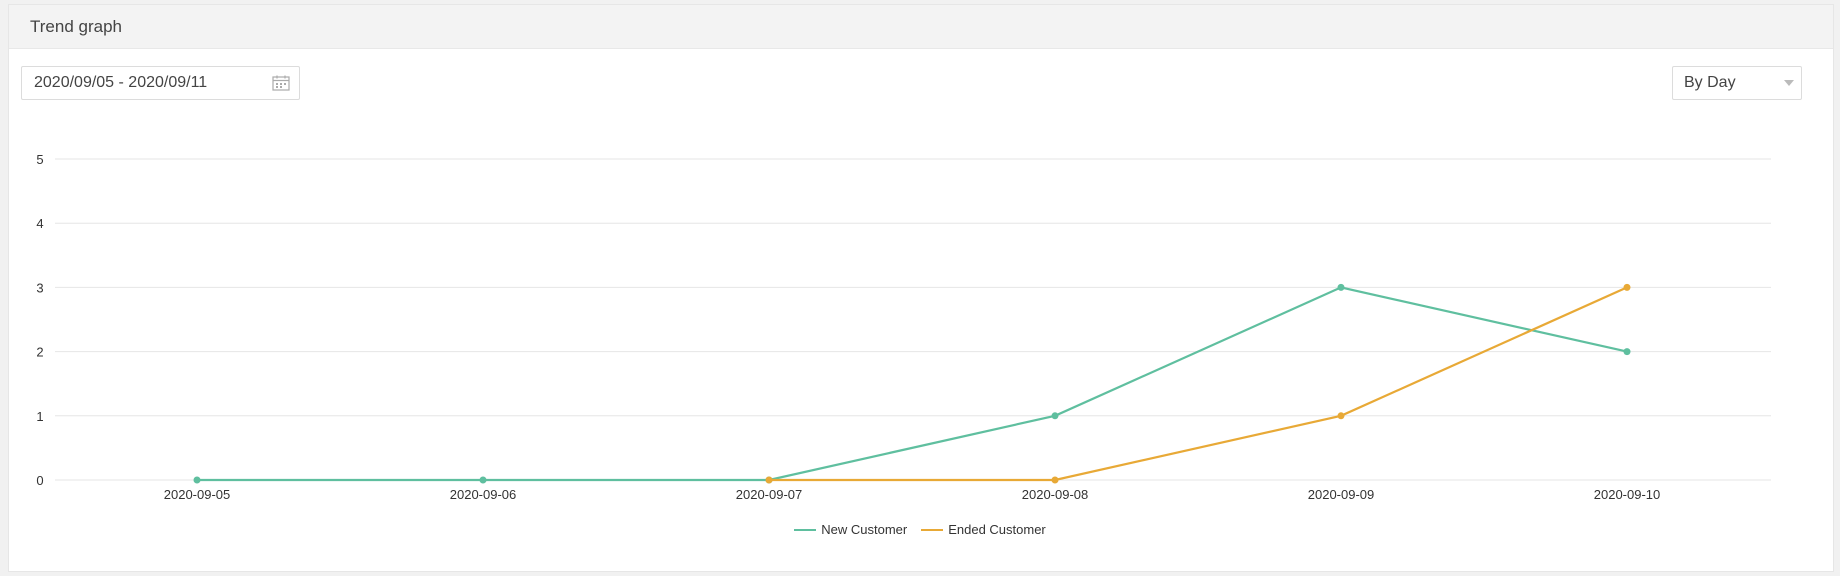  Describe the element at coordinates (39, 320) in the screenshot. I see `y-axis-ticks: 0 1 2 3 4 5` at that location.